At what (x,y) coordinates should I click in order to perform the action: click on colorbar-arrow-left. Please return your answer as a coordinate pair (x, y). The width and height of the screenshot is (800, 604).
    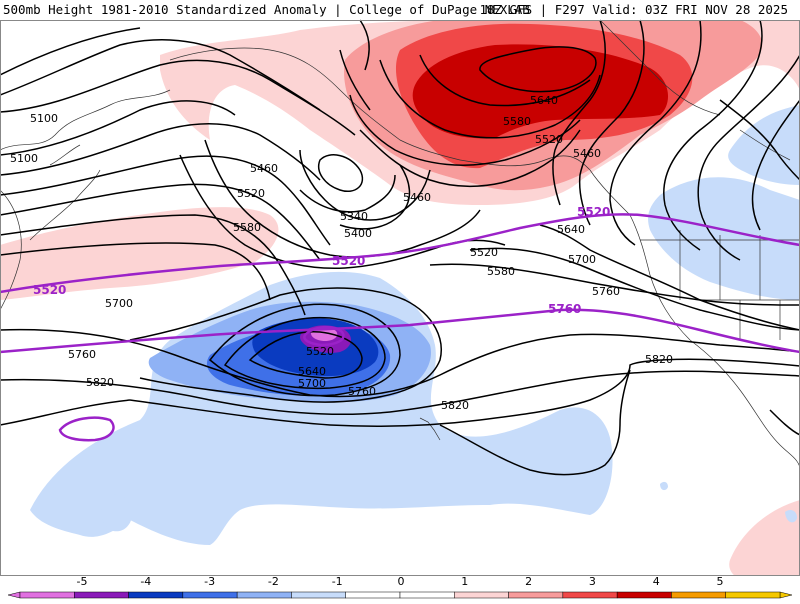
    Looking at the image, I should click on (14, 595).